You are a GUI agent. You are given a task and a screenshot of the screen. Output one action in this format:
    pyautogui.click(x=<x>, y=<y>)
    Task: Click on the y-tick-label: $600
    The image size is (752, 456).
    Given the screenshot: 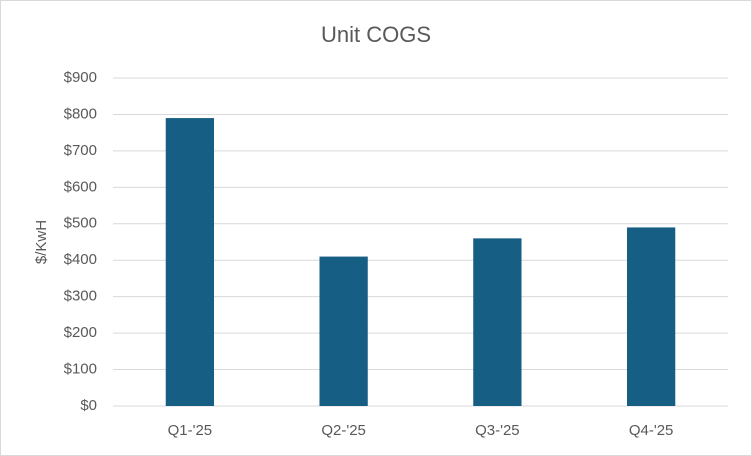 What is the action you would take?
    pyautogui.click(x=80, y=186)
    